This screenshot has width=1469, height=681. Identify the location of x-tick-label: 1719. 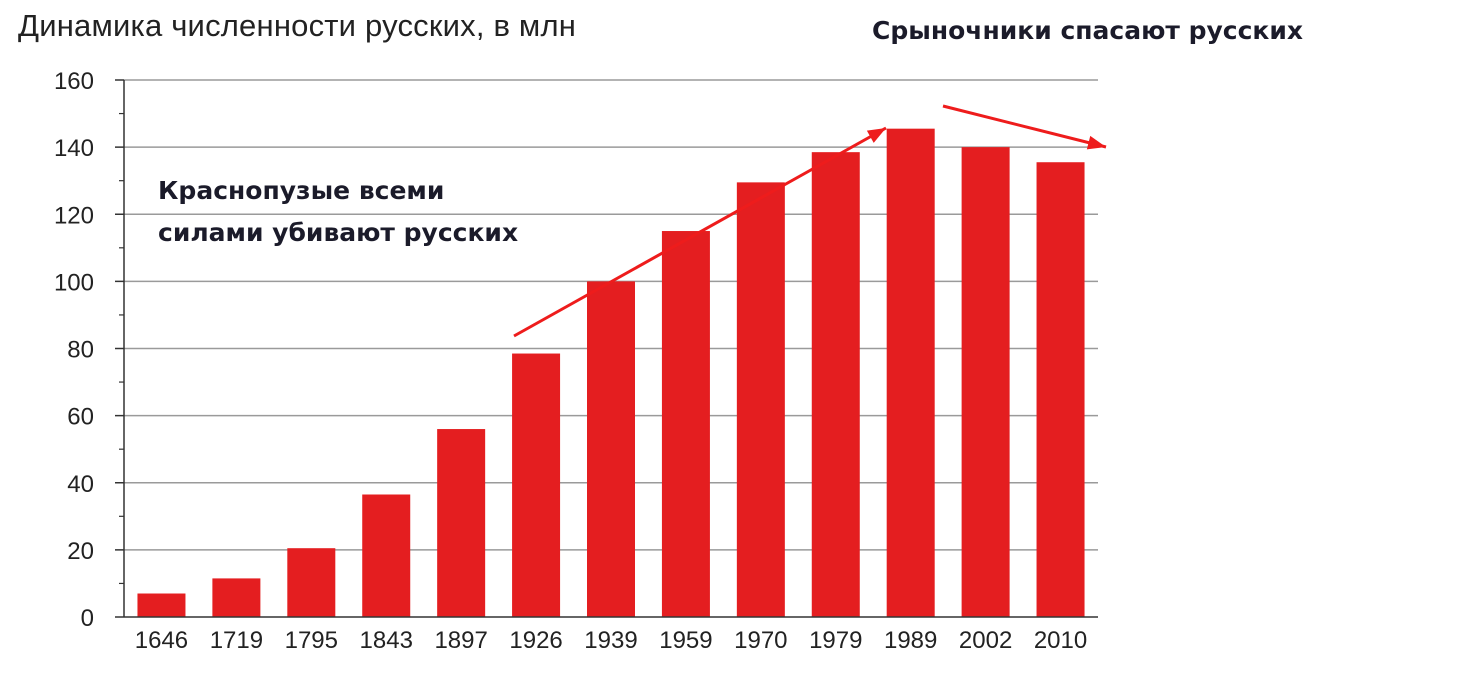
(236, 640).